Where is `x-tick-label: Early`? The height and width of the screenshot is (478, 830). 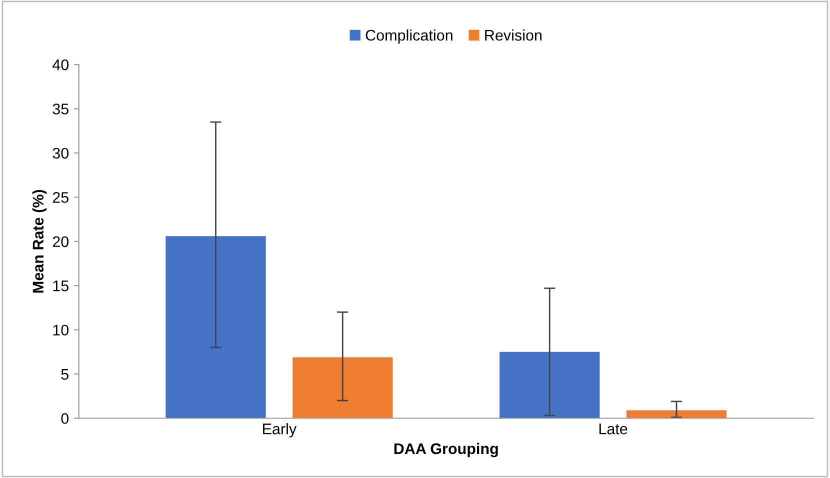 x-tick-label: Early is located at coordinates (280, 430).